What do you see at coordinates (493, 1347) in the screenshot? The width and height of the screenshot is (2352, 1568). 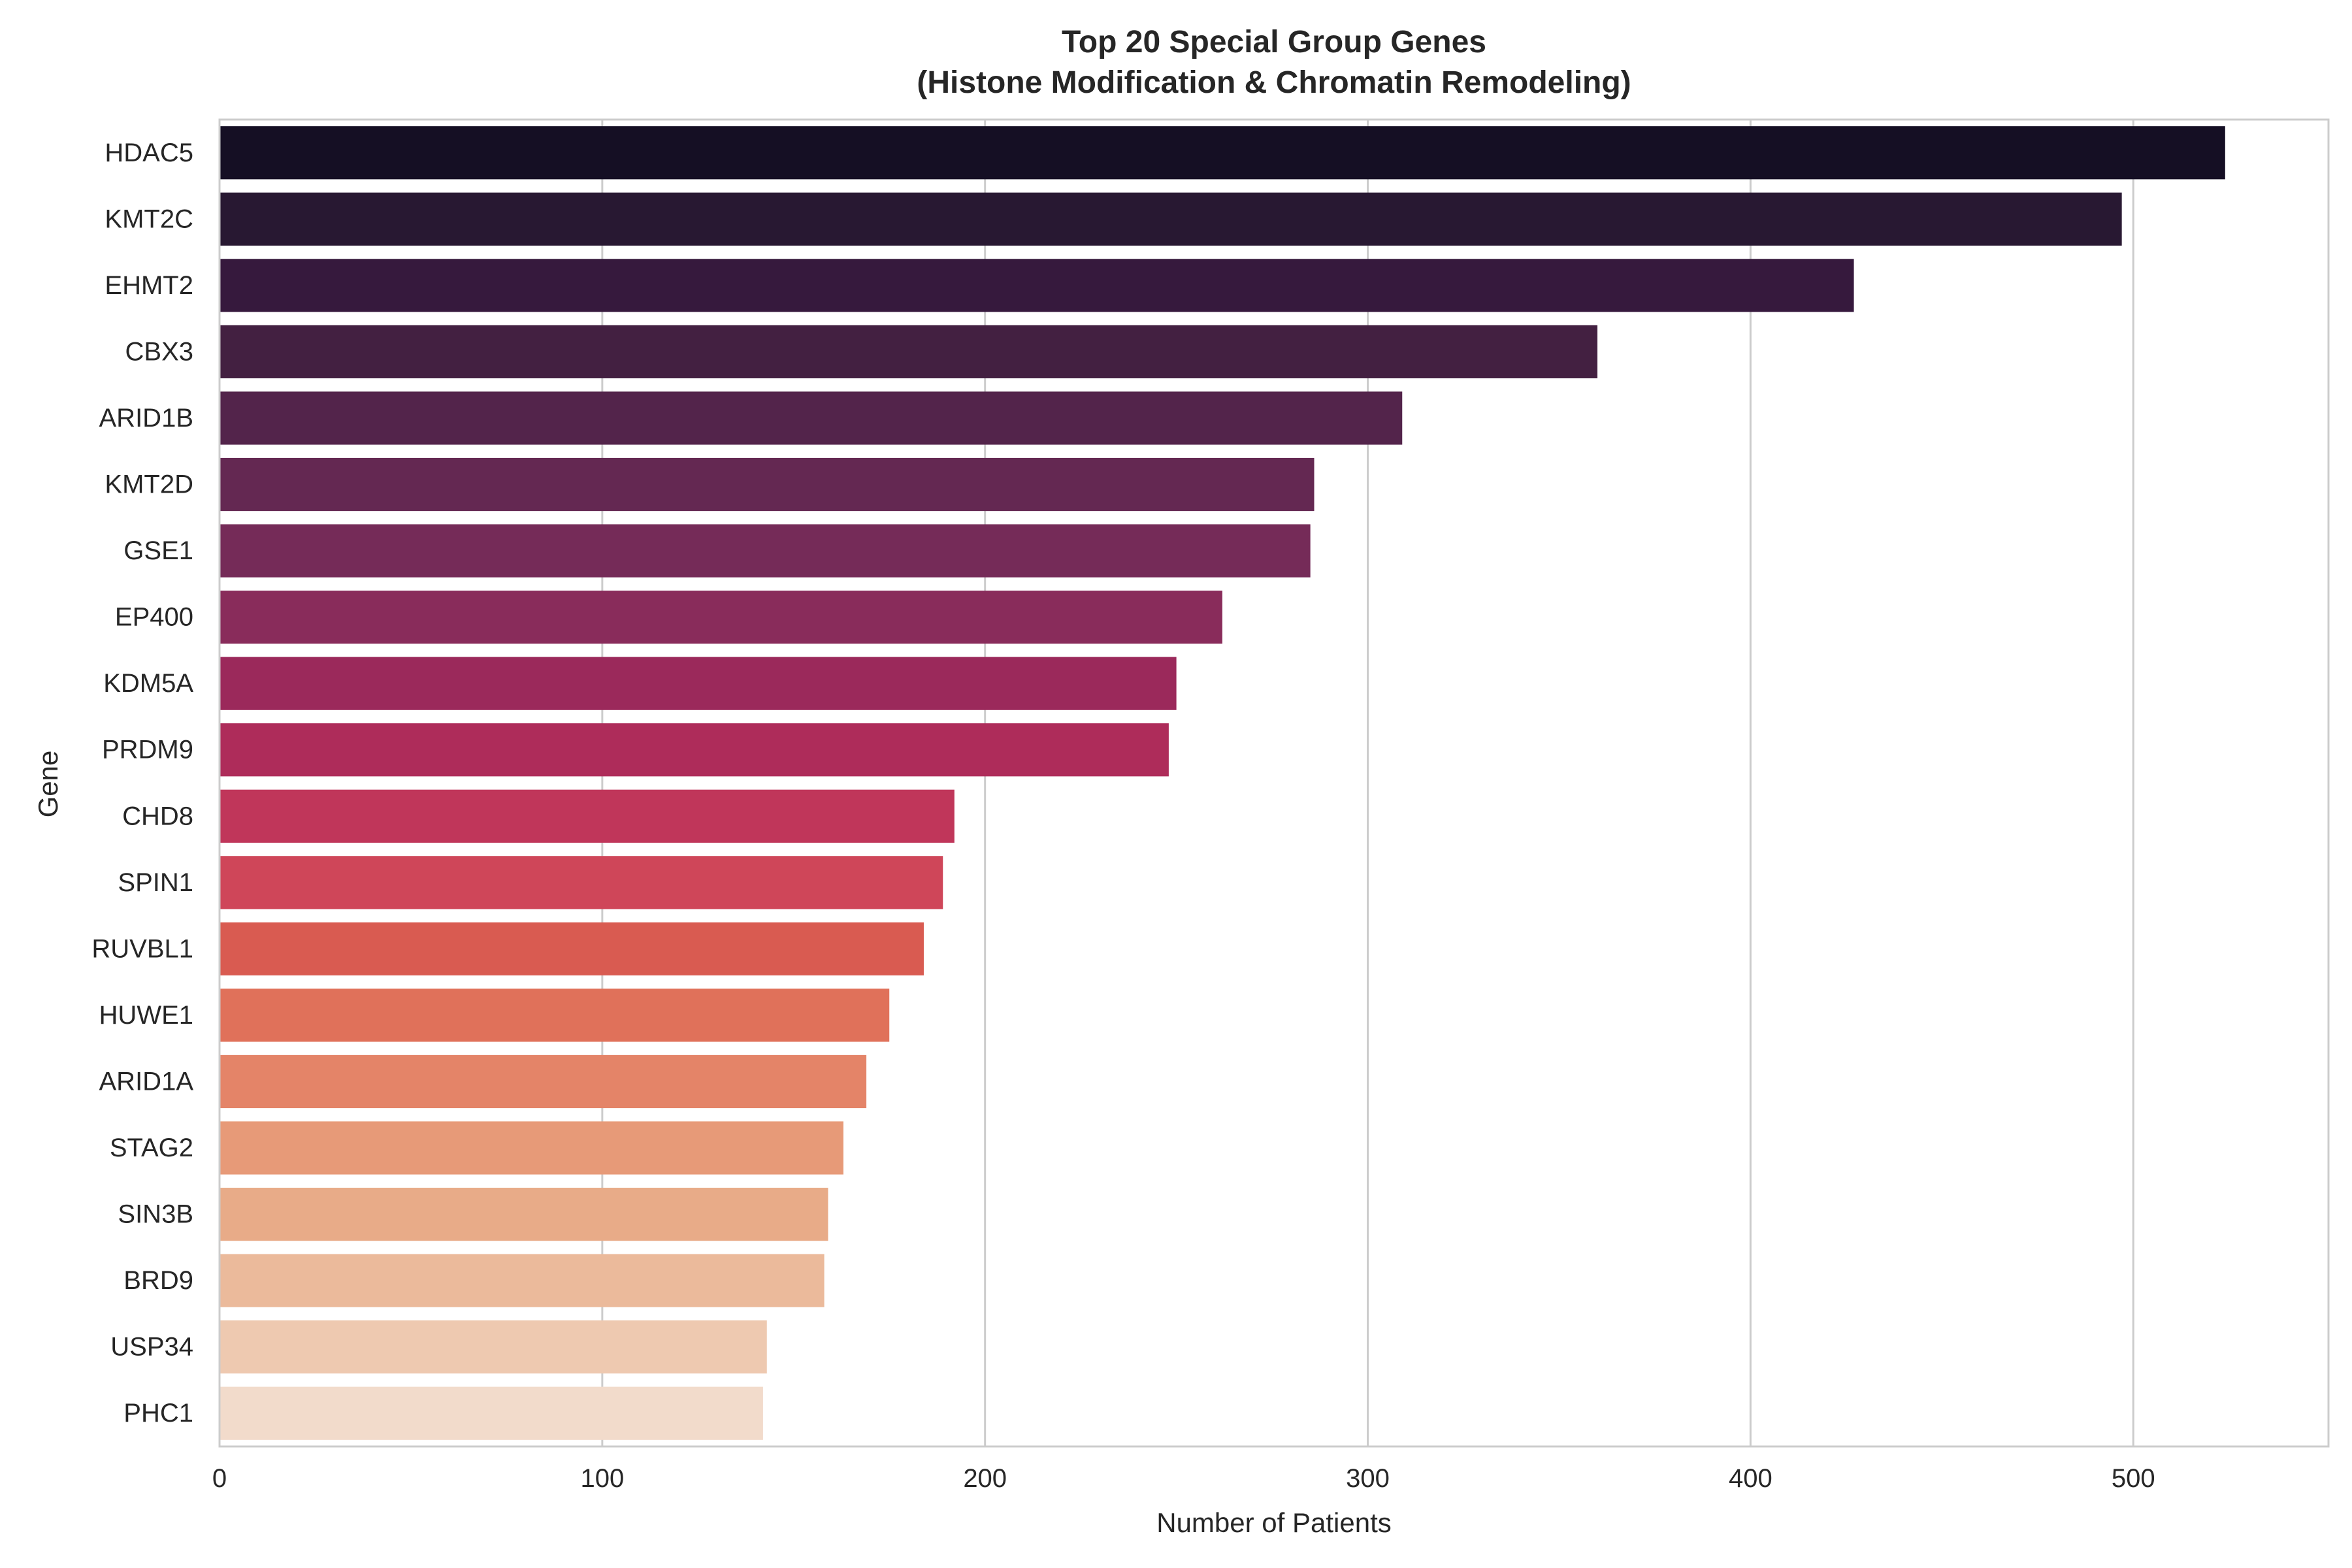 I see `bar-usp34` at bounding box center [493, 1347].